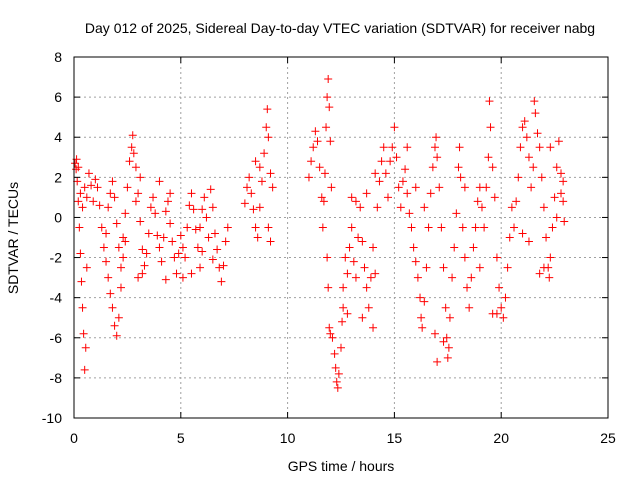  Describe the element at coordinates (56, 378) in the screenshot. I see `y-tick-label: -8` at that location.